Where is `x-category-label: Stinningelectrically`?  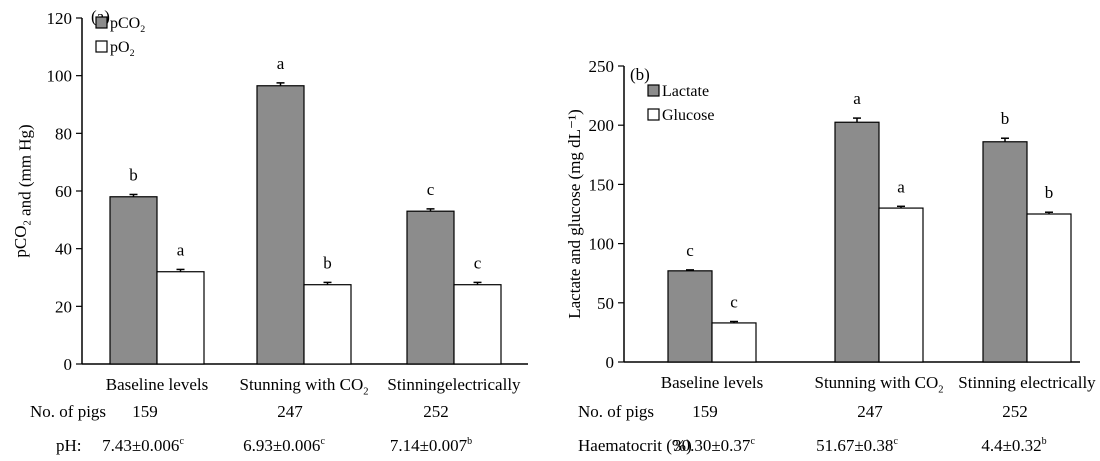 x-category-label: Stinningelectrically is located at coordinates (454, 384).